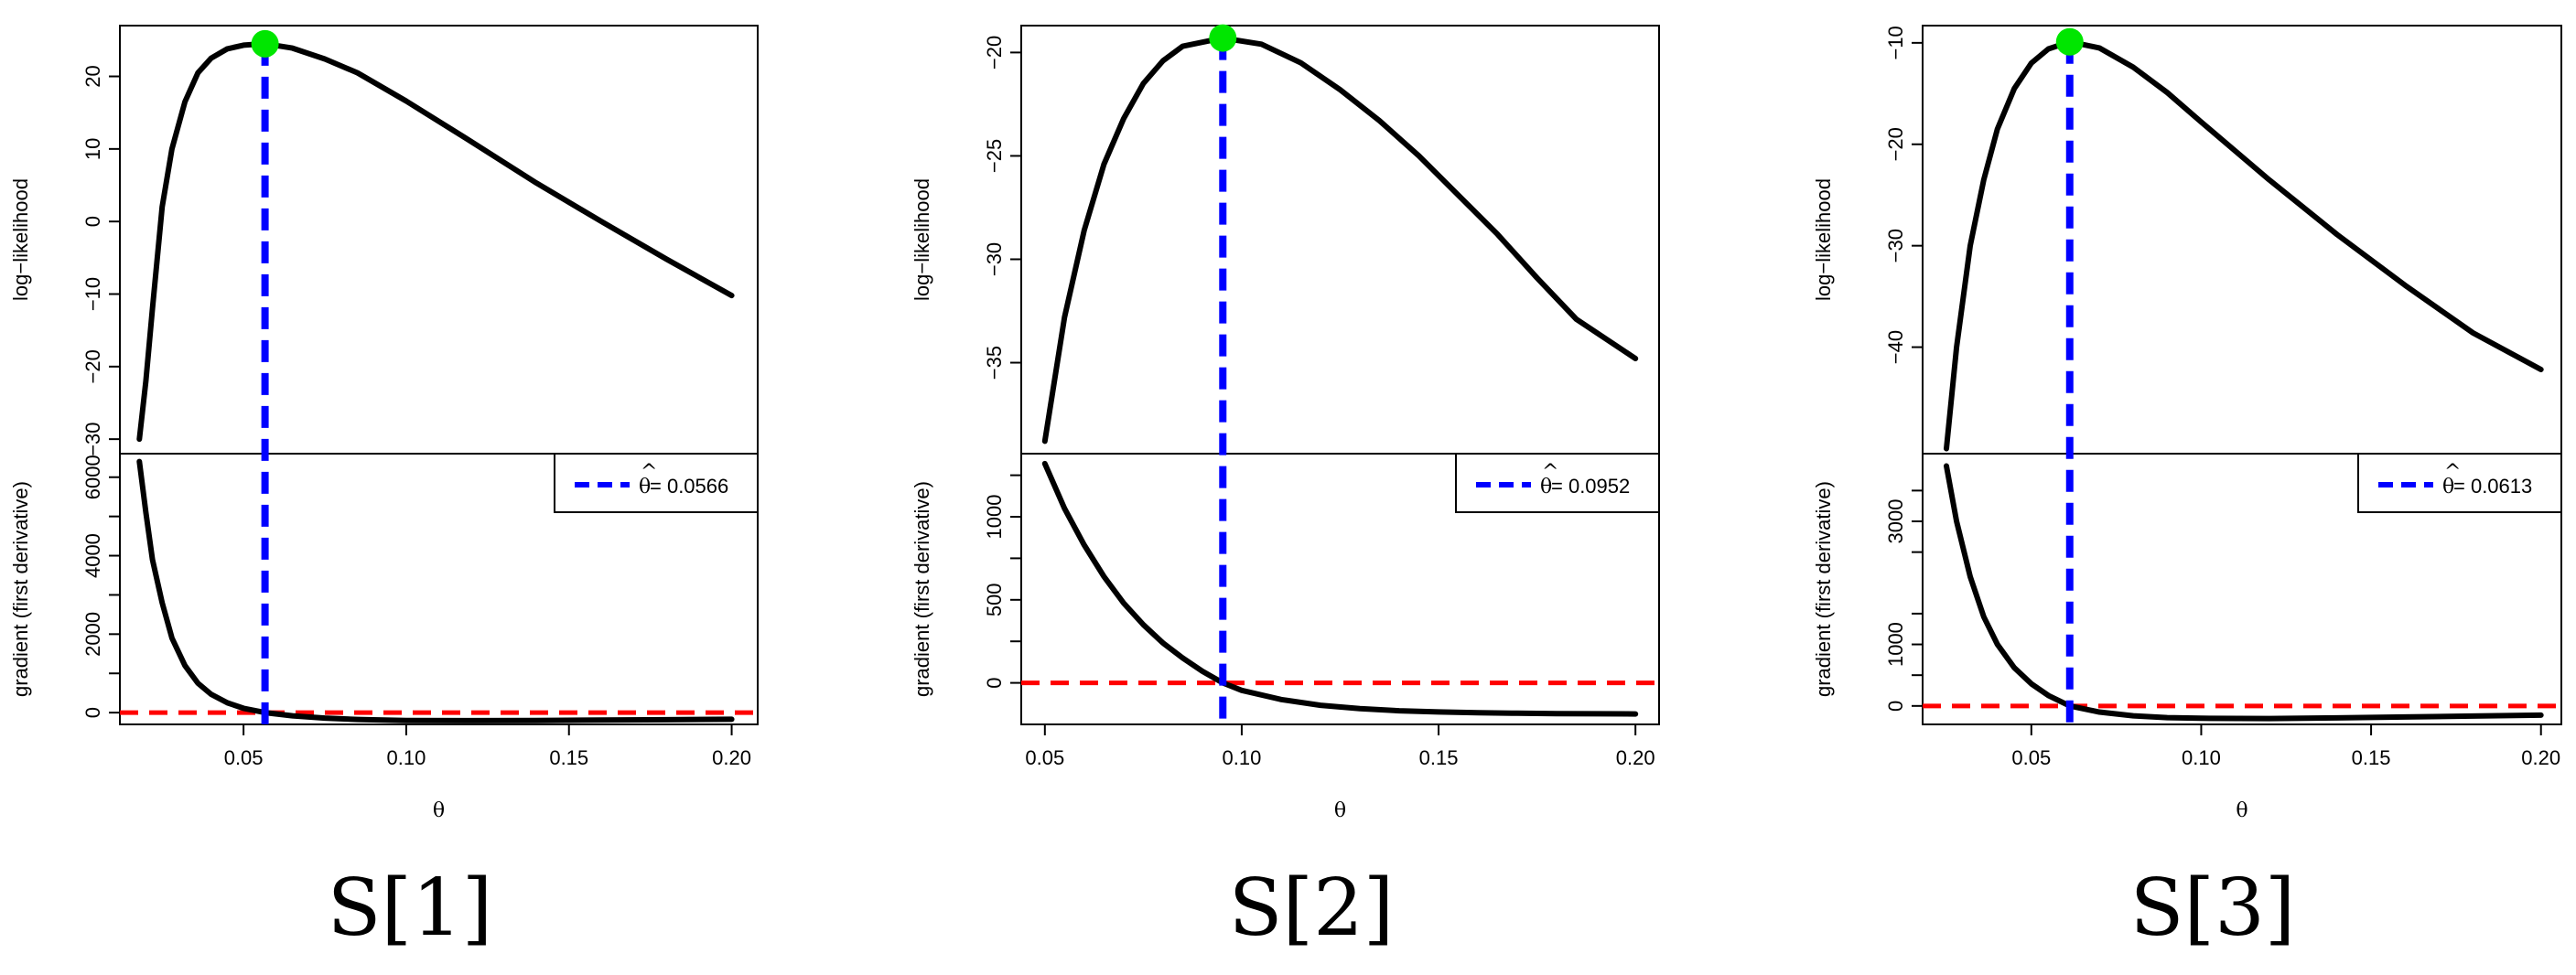 The image size is (2576, 975). I want to click on top-ytick-label: 10, so click(92, 149).